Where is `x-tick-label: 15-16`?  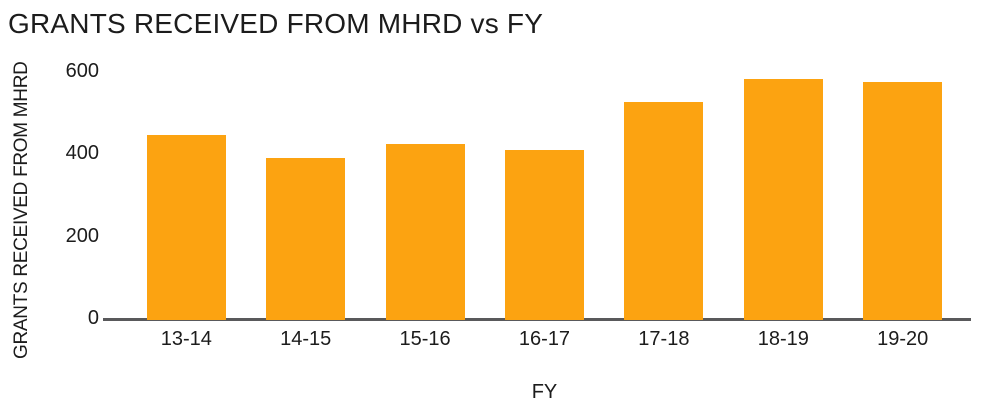 x-tick-label: 15-16 is located at coordinates (425, 339).